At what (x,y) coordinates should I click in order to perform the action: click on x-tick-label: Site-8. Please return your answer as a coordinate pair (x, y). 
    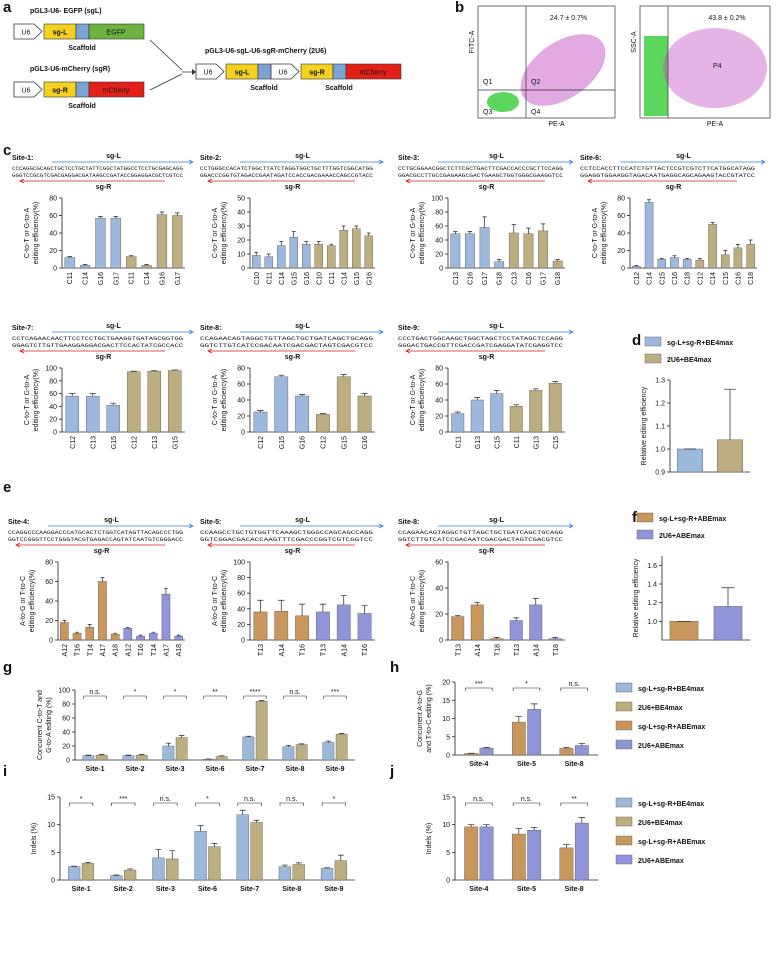
    Looking at the image, I should click on (574, 764).